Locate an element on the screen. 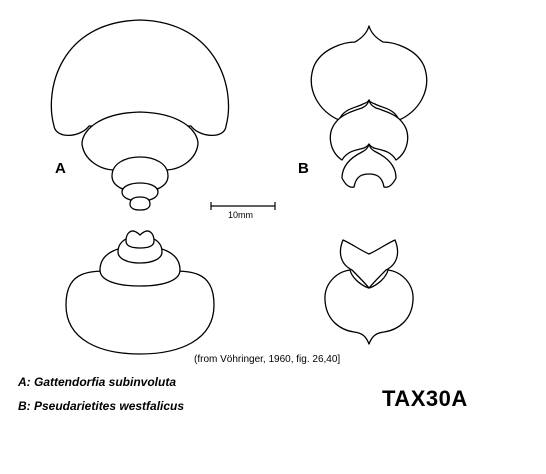  specimen-b-section-inner-whorl is located at coordinates (369, 264).